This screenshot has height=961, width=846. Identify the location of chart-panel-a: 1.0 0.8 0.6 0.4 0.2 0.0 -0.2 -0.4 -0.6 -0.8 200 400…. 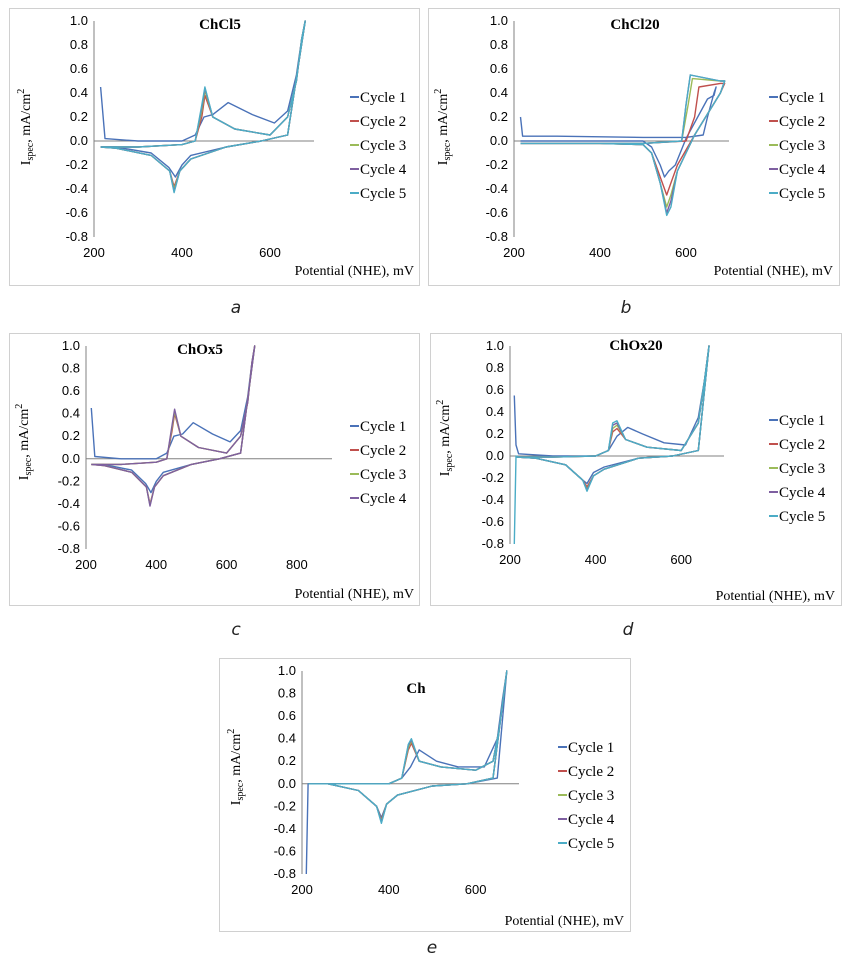
(214, 147).